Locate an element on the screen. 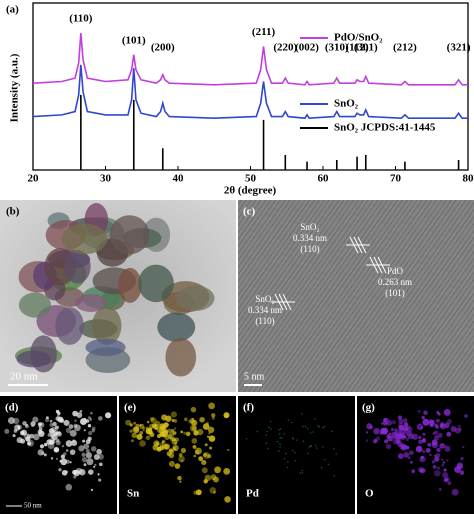 Image resolution: width=474 pixels, height=519 pixels. panel-label: (f) is located at coordinates (248, 408).